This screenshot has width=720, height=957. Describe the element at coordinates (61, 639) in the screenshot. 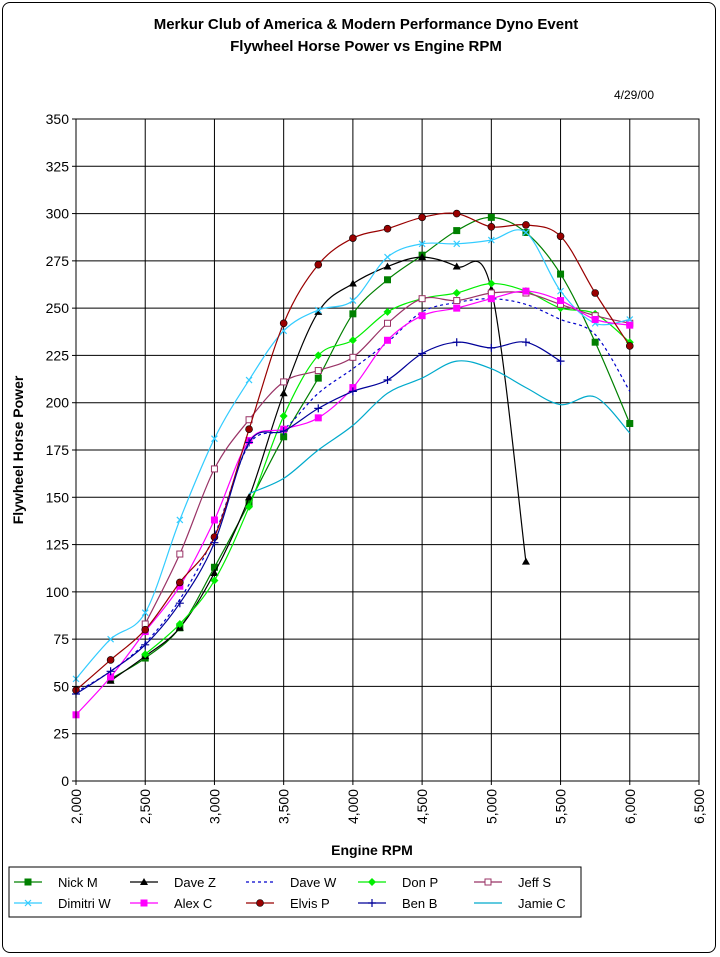

I see `y-tick-label: 75` at that location.